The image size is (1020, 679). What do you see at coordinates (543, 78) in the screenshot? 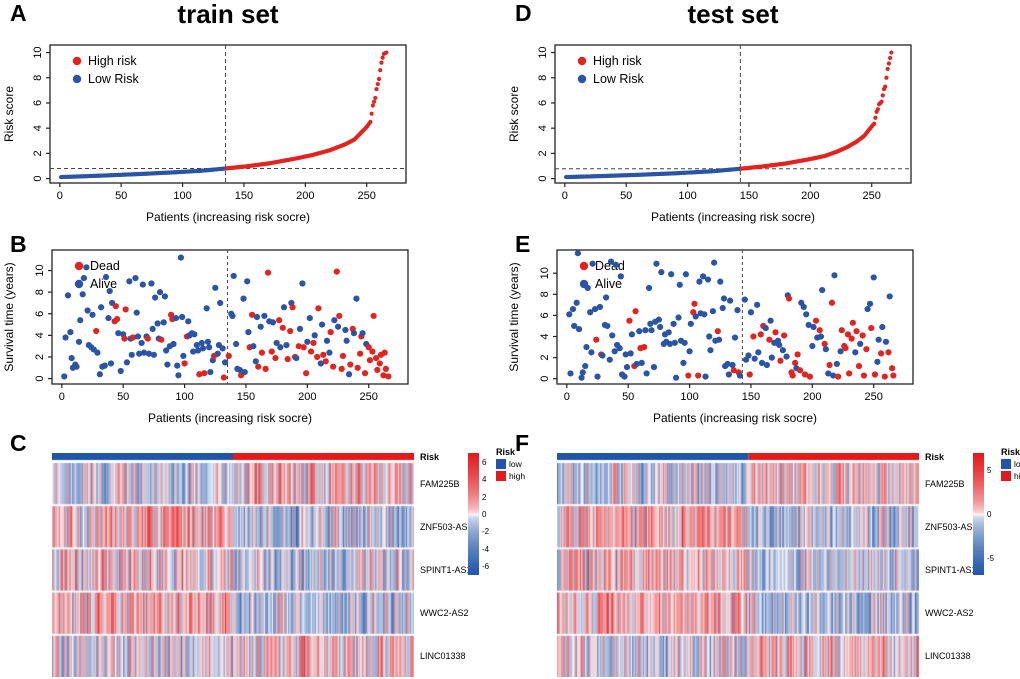
I see `y-tick-label: 8` at bounding box center [543, 78].